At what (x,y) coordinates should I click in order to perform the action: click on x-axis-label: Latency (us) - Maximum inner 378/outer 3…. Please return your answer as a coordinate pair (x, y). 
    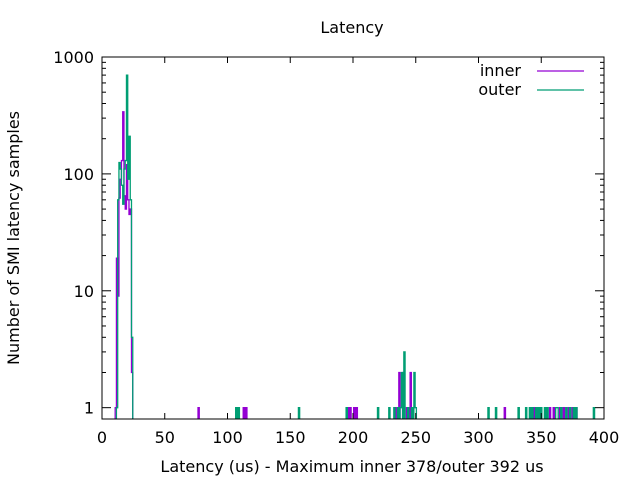
    Looking at the image, I should click on (351, 466).